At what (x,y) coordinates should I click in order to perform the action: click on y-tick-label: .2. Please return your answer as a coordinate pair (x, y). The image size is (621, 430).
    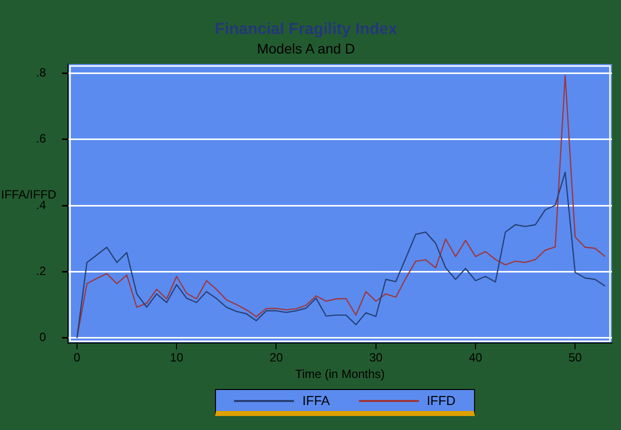
    Looking at the image, I should click on (41, 271).